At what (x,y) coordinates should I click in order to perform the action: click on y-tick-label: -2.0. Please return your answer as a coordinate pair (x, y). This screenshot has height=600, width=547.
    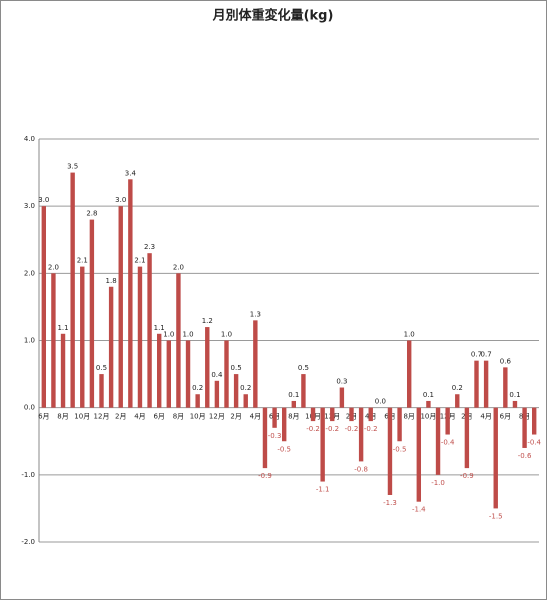
    Looking at the image, I should click on (28, 542).